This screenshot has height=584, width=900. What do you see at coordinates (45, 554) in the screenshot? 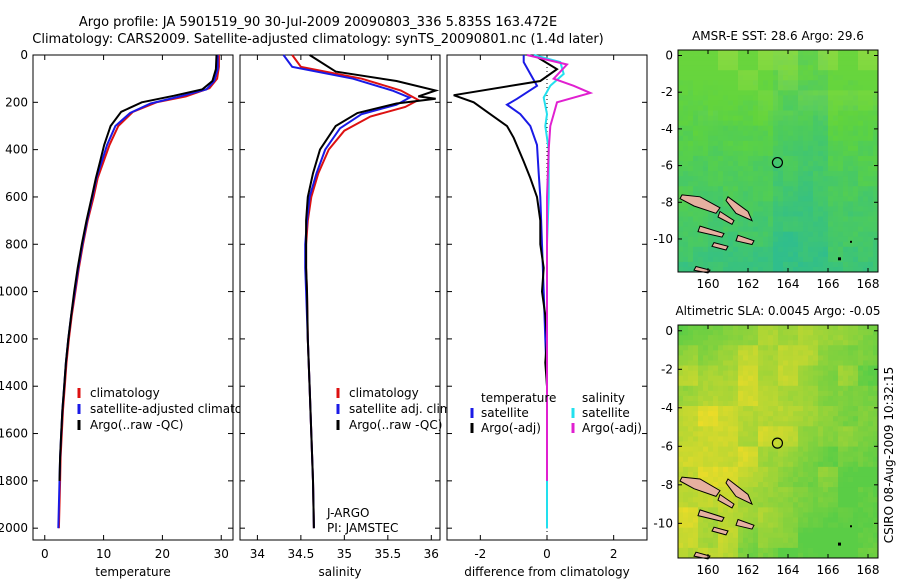
I see `x-tick-label: 0` at bounding box center [45, 554].